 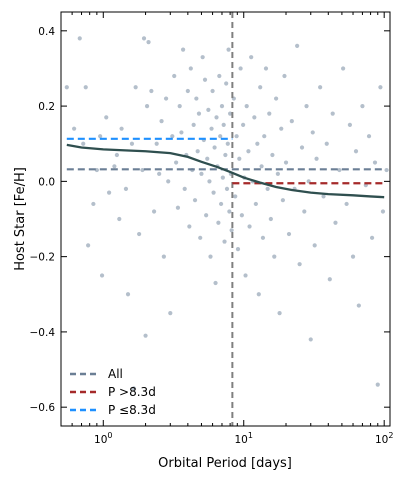 I want to click on y-tick-label: −0.4, so click(x=43, y=333).